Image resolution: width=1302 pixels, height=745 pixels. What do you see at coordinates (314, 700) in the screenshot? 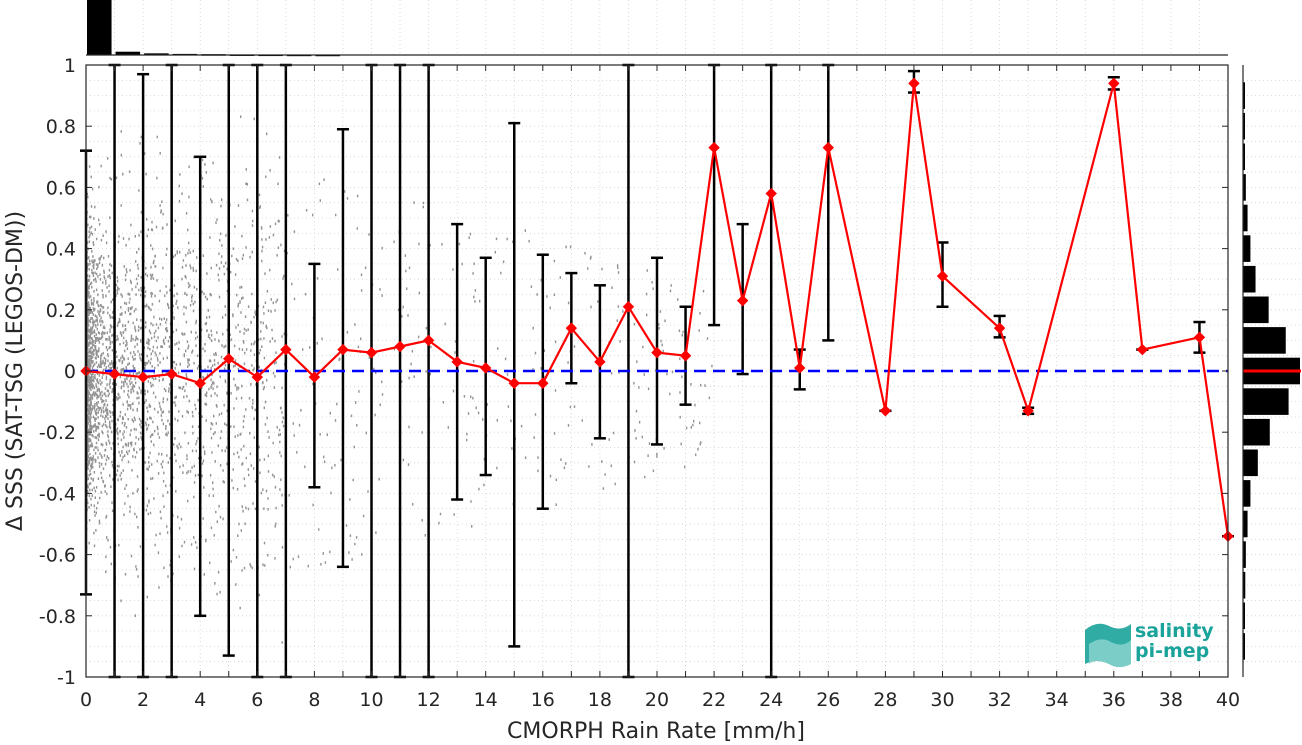
I see `x-tick-label: 8` at bounding box center [314, 700].